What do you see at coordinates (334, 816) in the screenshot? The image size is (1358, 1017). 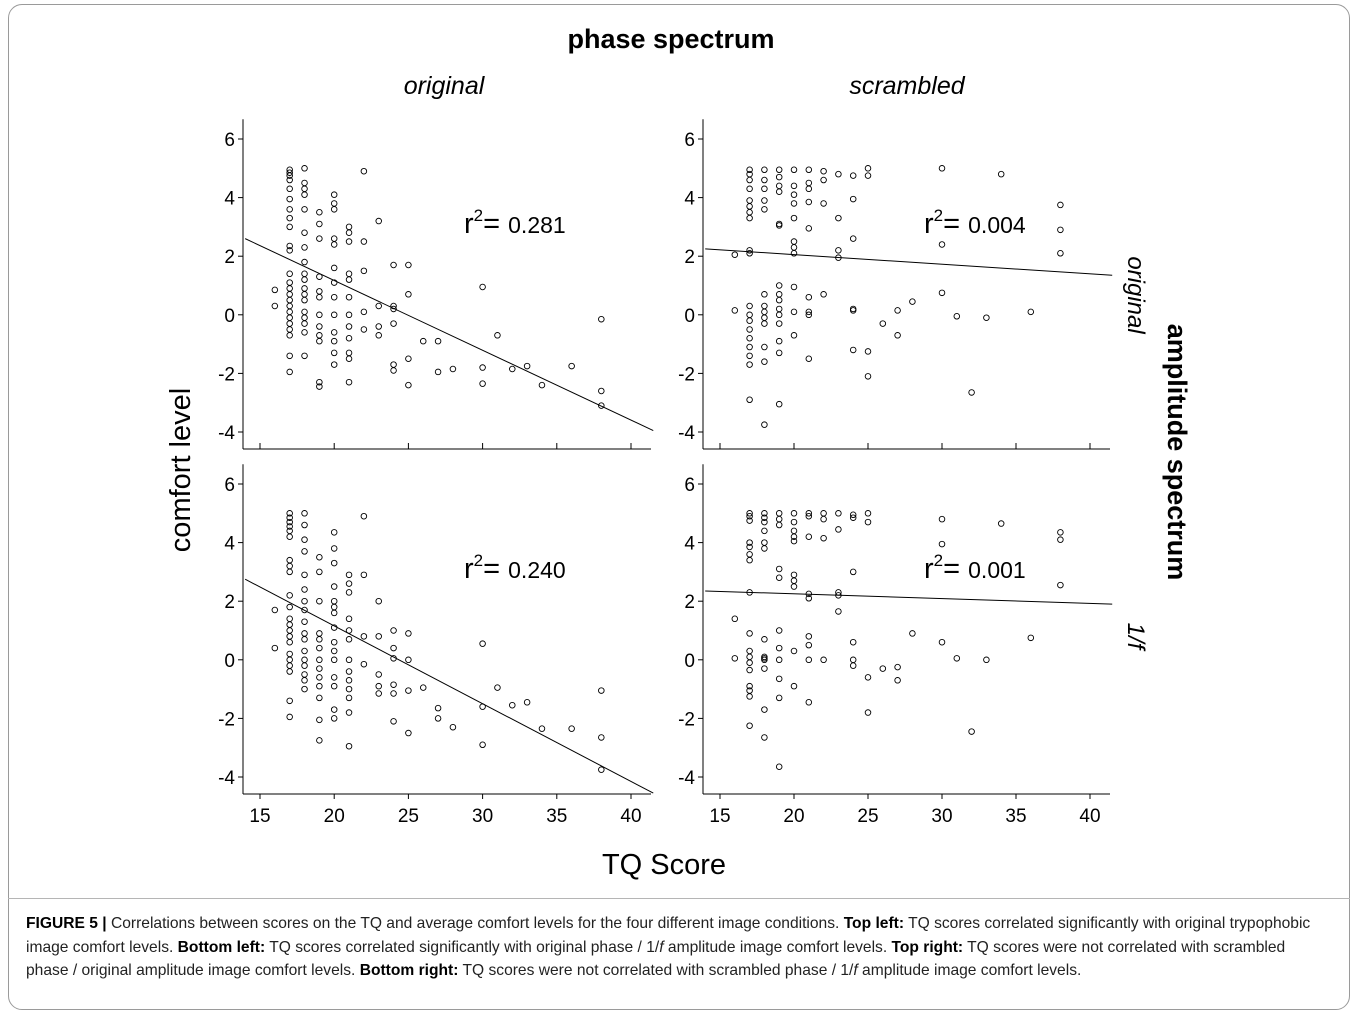 I see `x-tick-label: 20` at bounding box center [334, 816].